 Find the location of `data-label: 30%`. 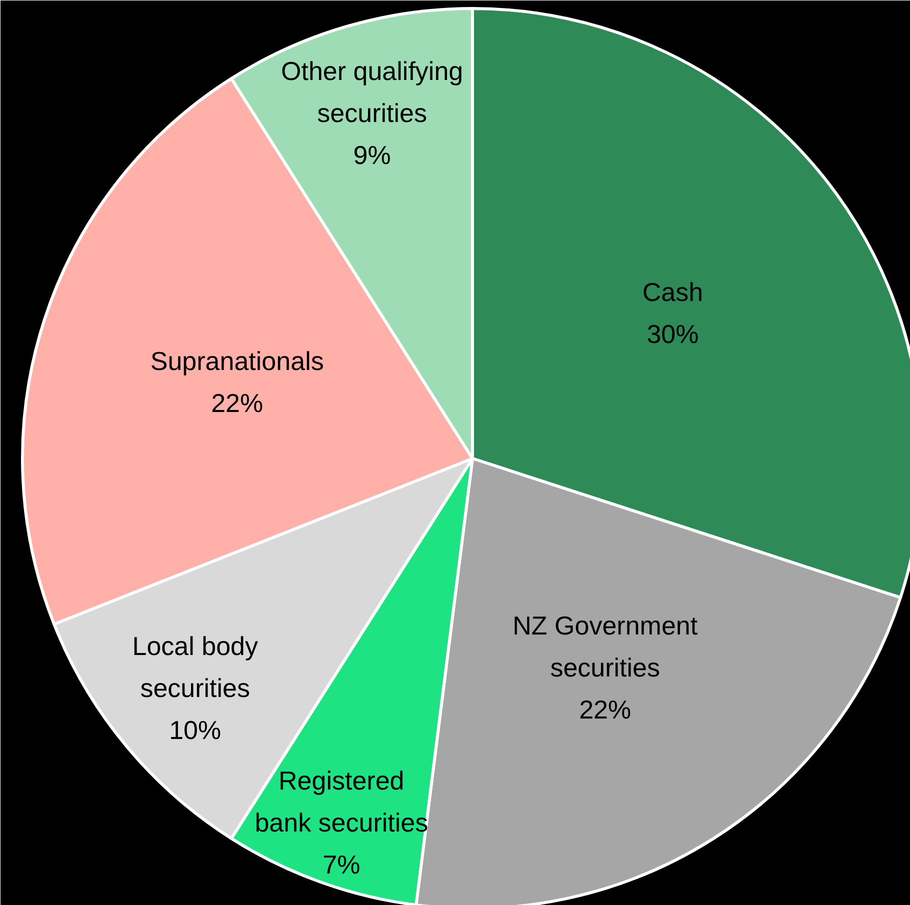

data-label: 30% is located at coordinates (672, 334).